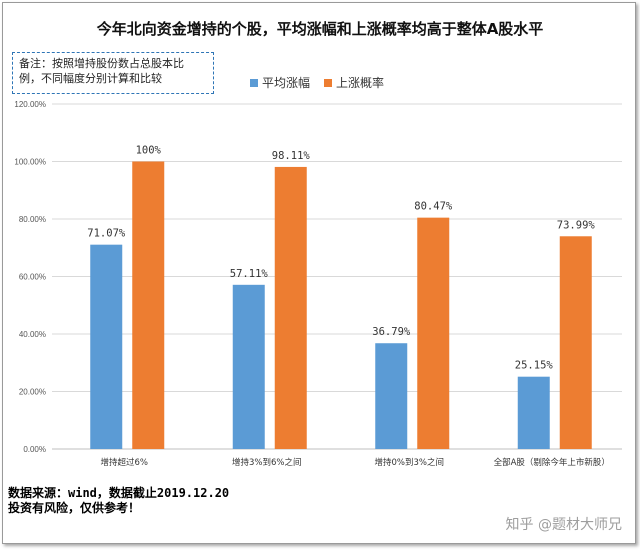 The width and height of the screenshot is (640, 550). What do you see at coordinates (249, 274) in the screenshot?
I see `data-label: 57.11%` at bounding box center [249, 274].